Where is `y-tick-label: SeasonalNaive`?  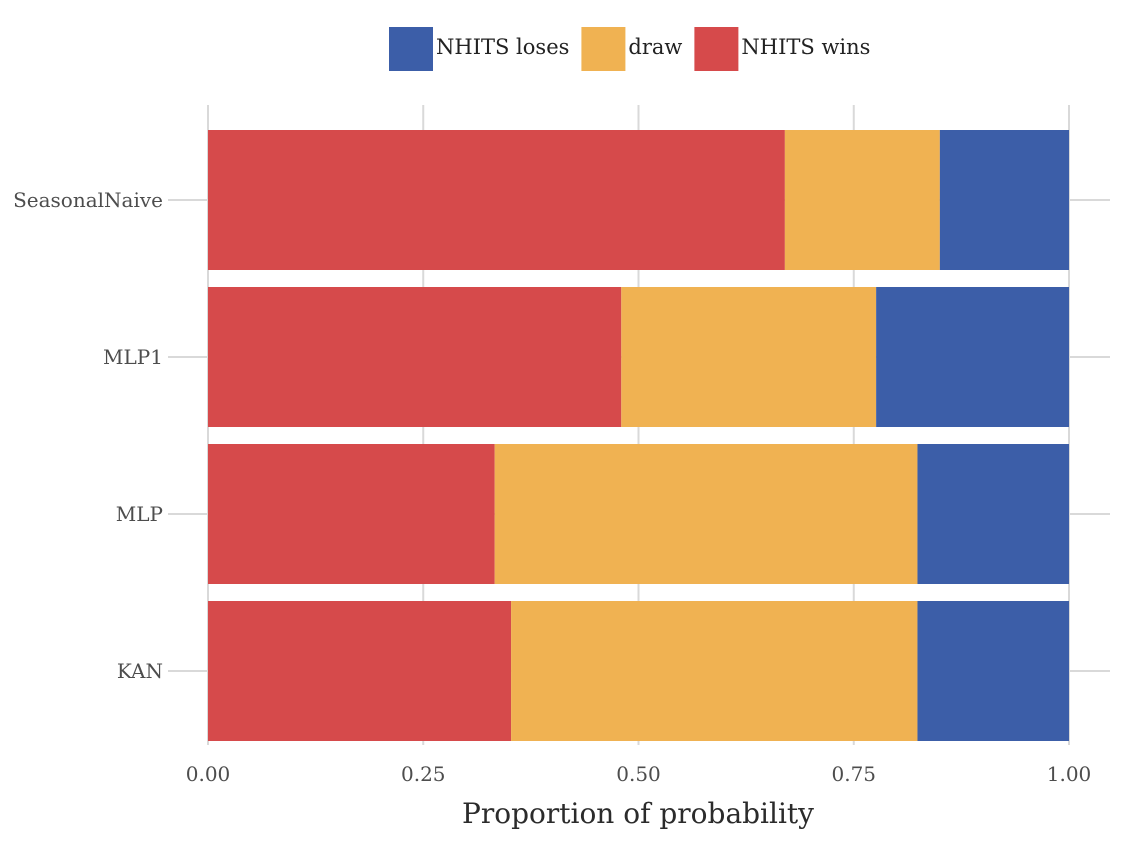 y-tick-label: SeasonalNaive is located at coordinates (88, 200).